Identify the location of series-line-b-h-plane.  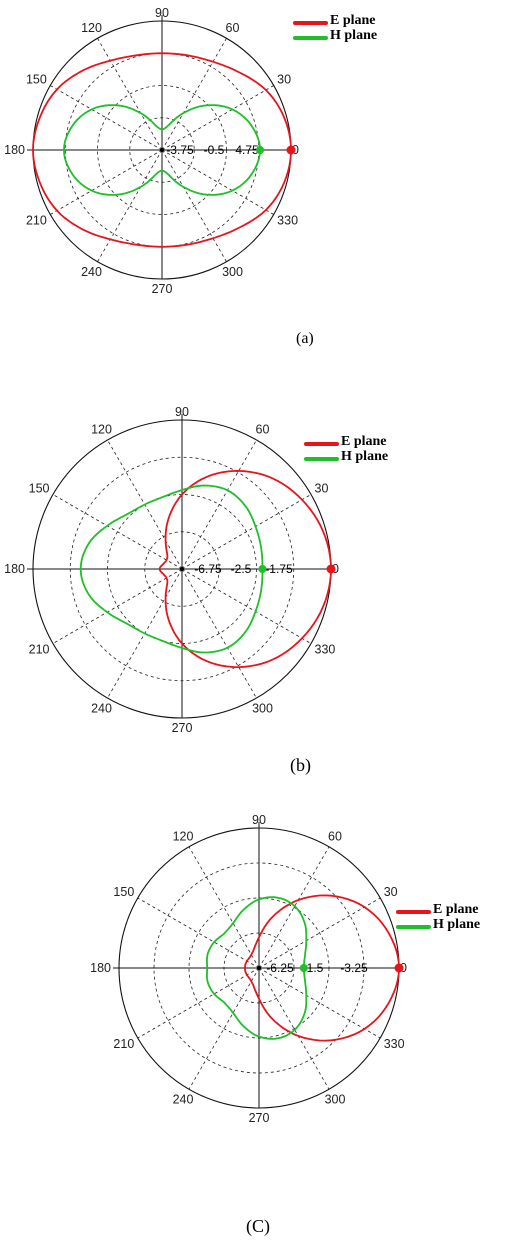
(171, 569).